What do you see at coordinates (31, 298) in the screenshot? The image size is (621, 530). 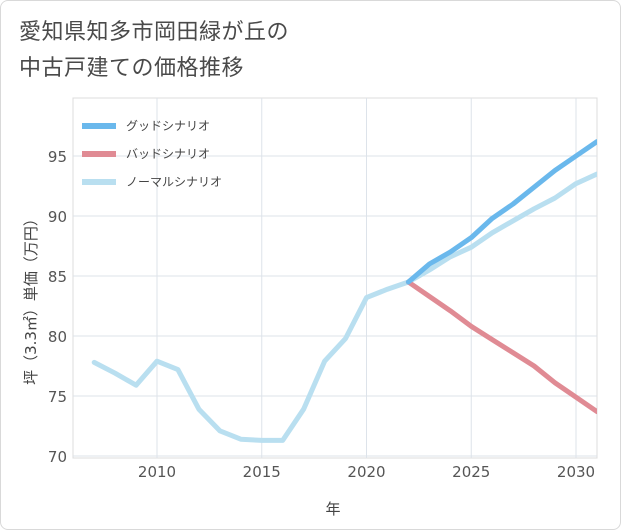 I see `y-axis-label: 坪（3.3㎡）単価（万円）` at bounding box center [31, 298].